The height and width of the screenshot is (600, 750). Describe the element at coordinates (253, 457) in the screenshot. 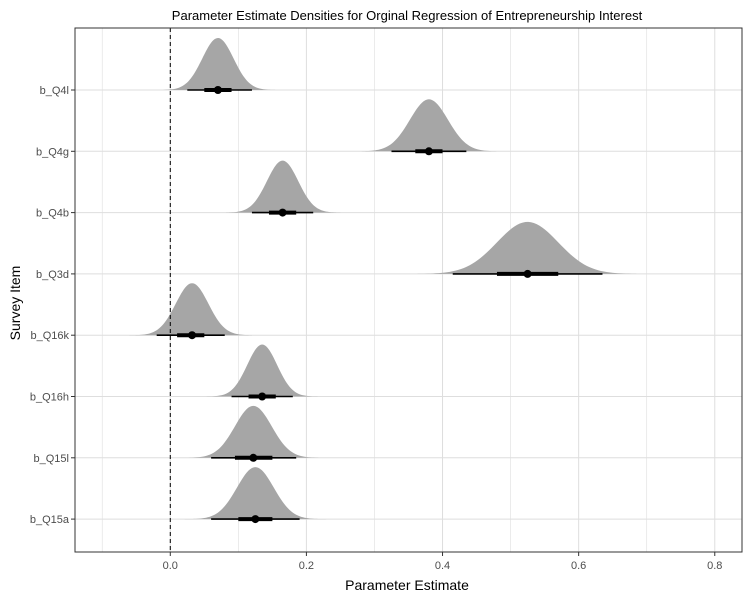

I see `point-b_Q15l` at that location.